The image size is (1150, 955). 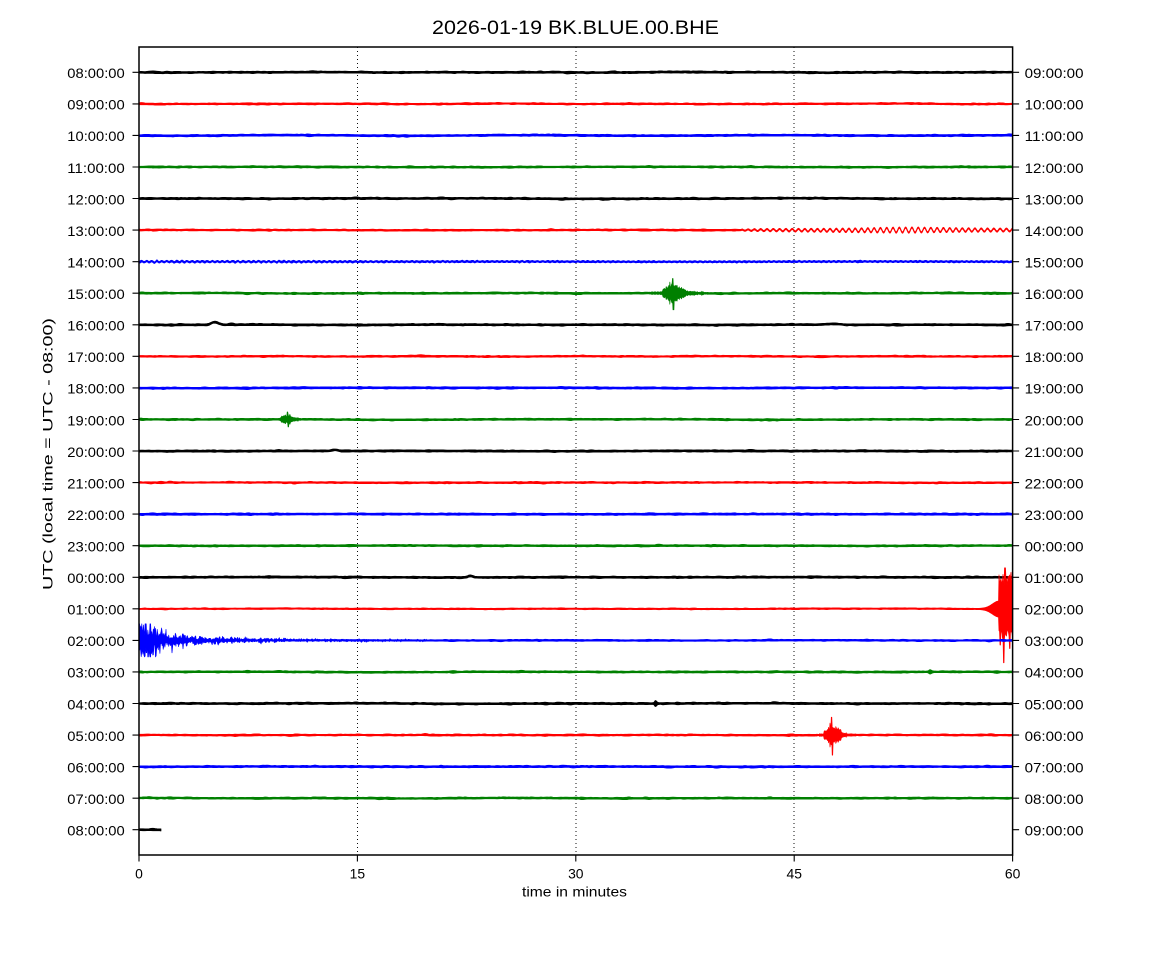 What do you see at coordinates (139, 874) in the screenshot?
I see `svg-text: 0` at bounding box center [139, 874].